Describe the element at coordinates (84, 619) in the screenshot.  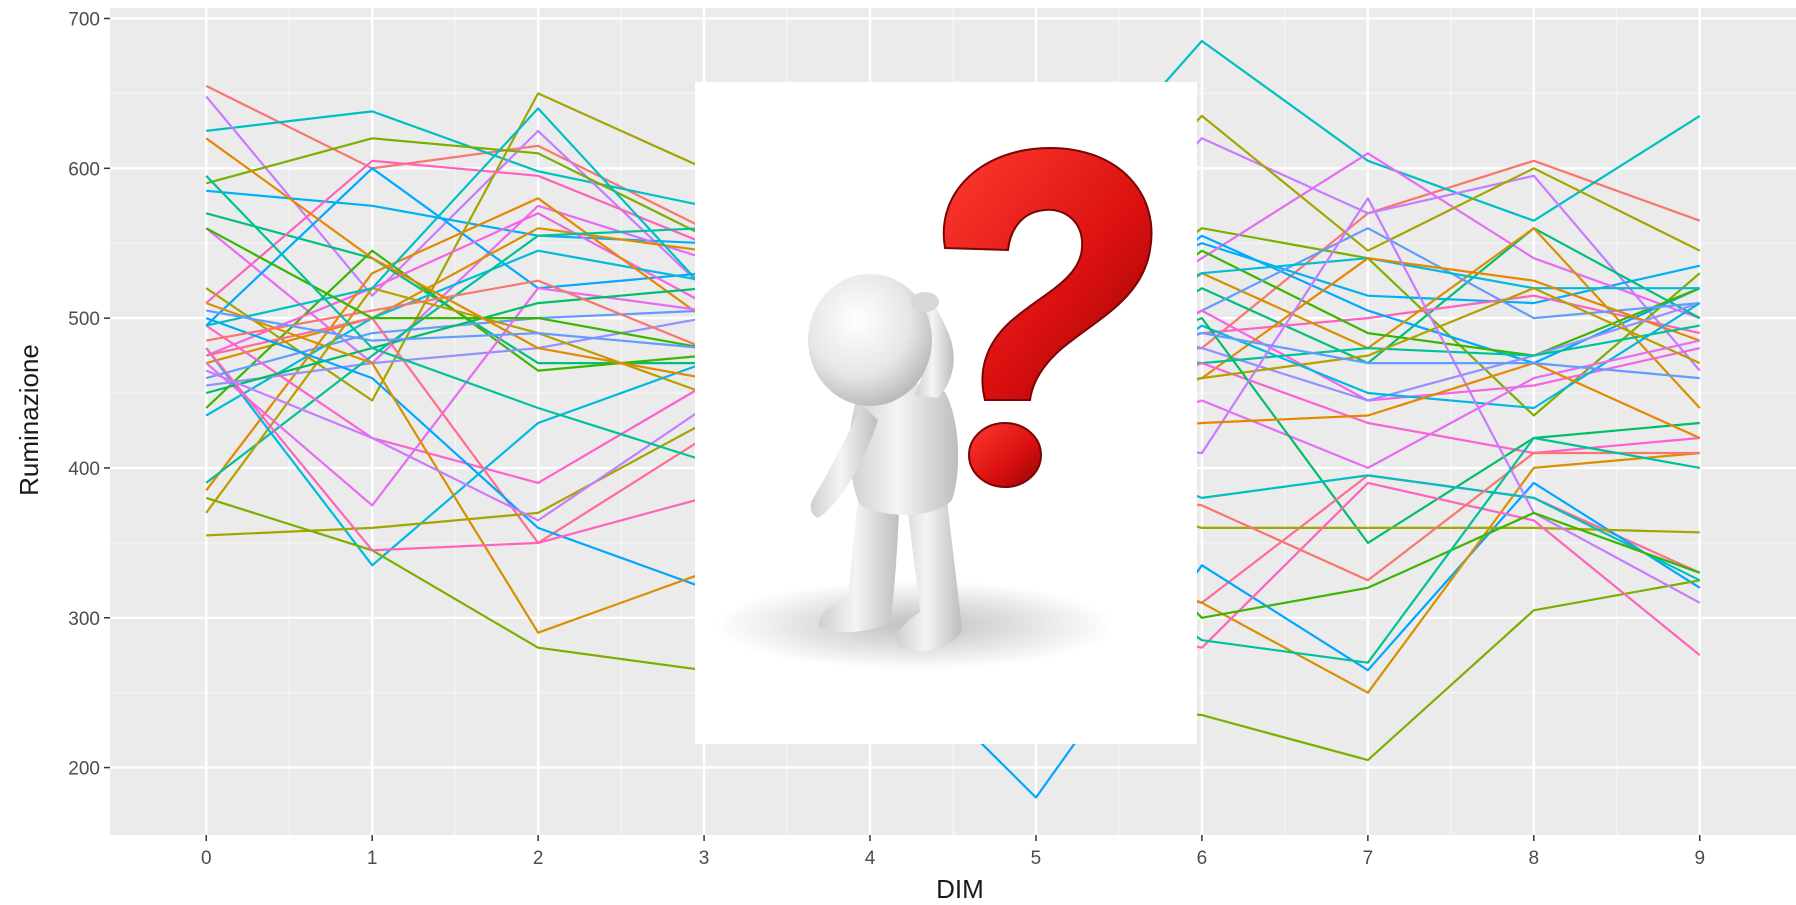
I see `y-tick-label: 300` at that location.